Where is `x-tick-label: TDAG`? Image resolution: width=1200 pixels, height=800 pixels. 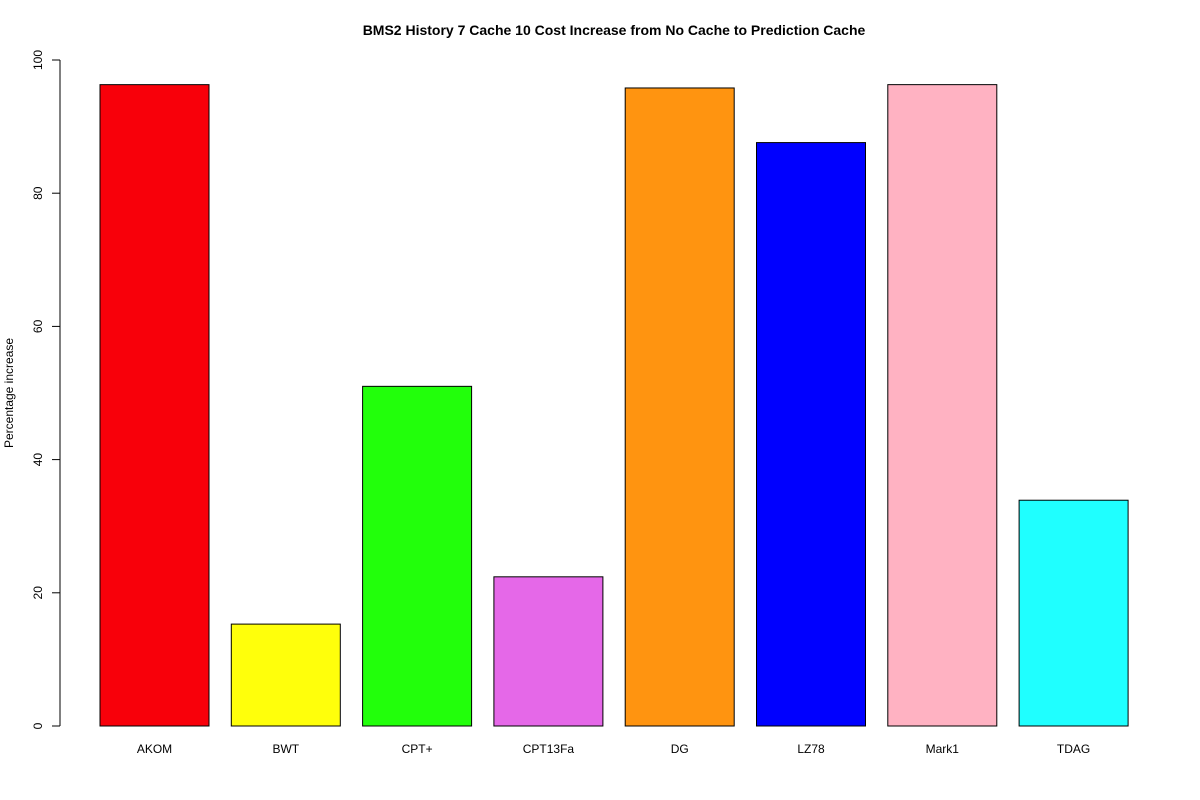 x-tick-label: TDAG is located at coordinates (1073, 749).